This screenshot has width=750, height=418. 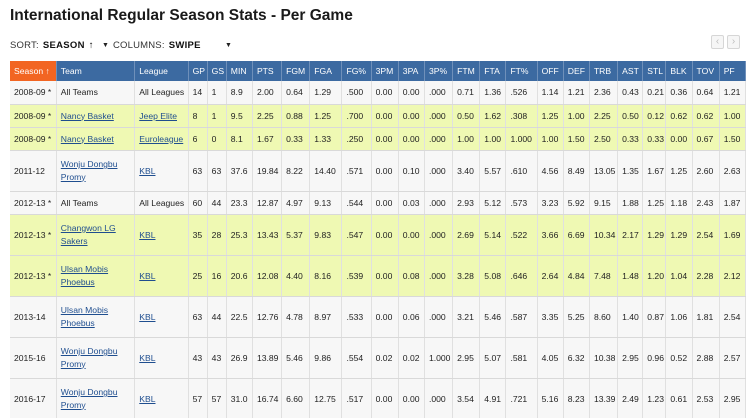 What do you see at coordinates (439, 71) in the screenshot?
I see `column-header: 3P%` at bounding box center [439, 71].